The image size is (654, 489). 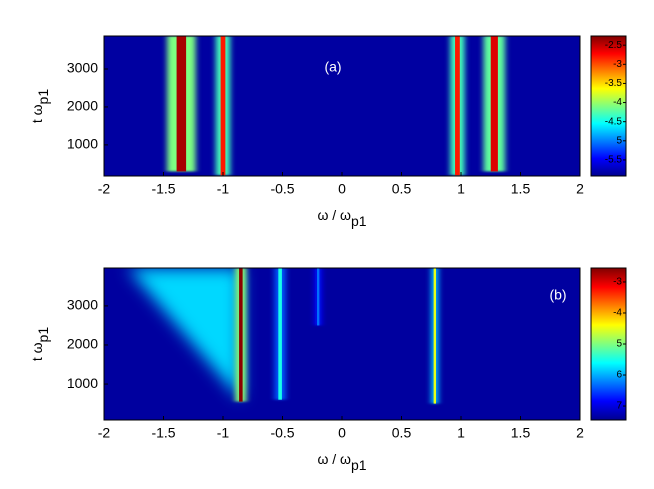 What do you see at coordinates (557, 295) in the screenshot?
I see `panel-label: (b)` at bounding box center [557, 295].